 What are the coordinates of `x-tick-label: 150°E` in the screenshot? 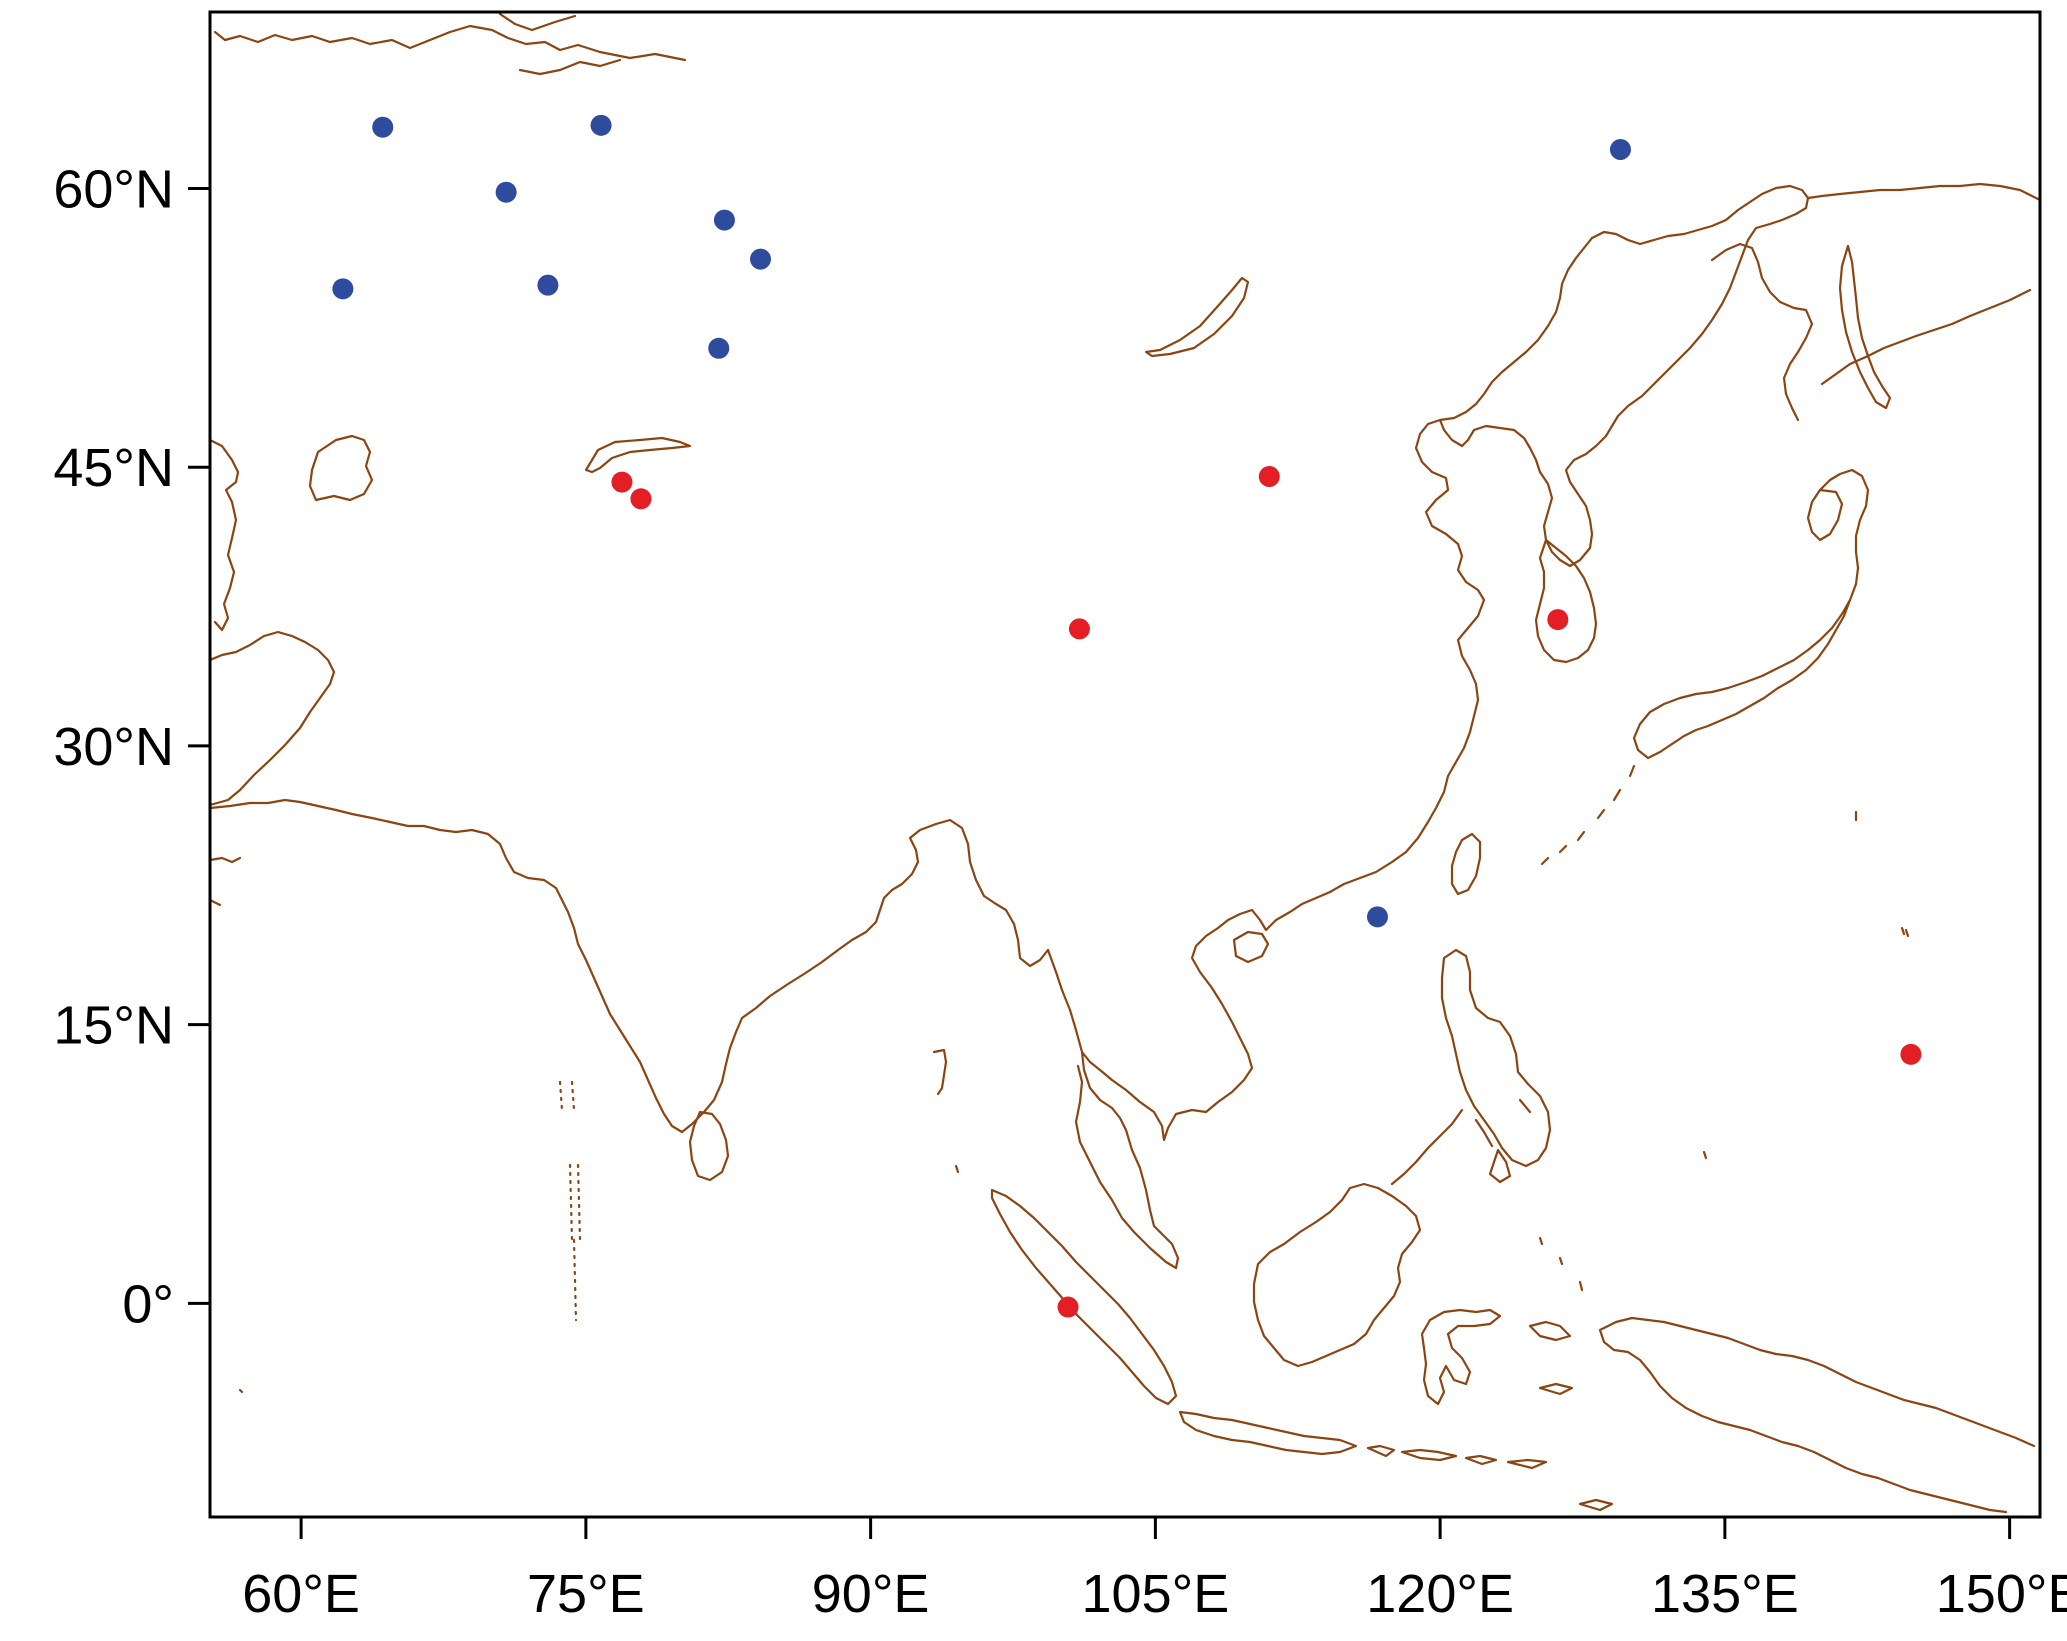 It's located at (2001, 1594).